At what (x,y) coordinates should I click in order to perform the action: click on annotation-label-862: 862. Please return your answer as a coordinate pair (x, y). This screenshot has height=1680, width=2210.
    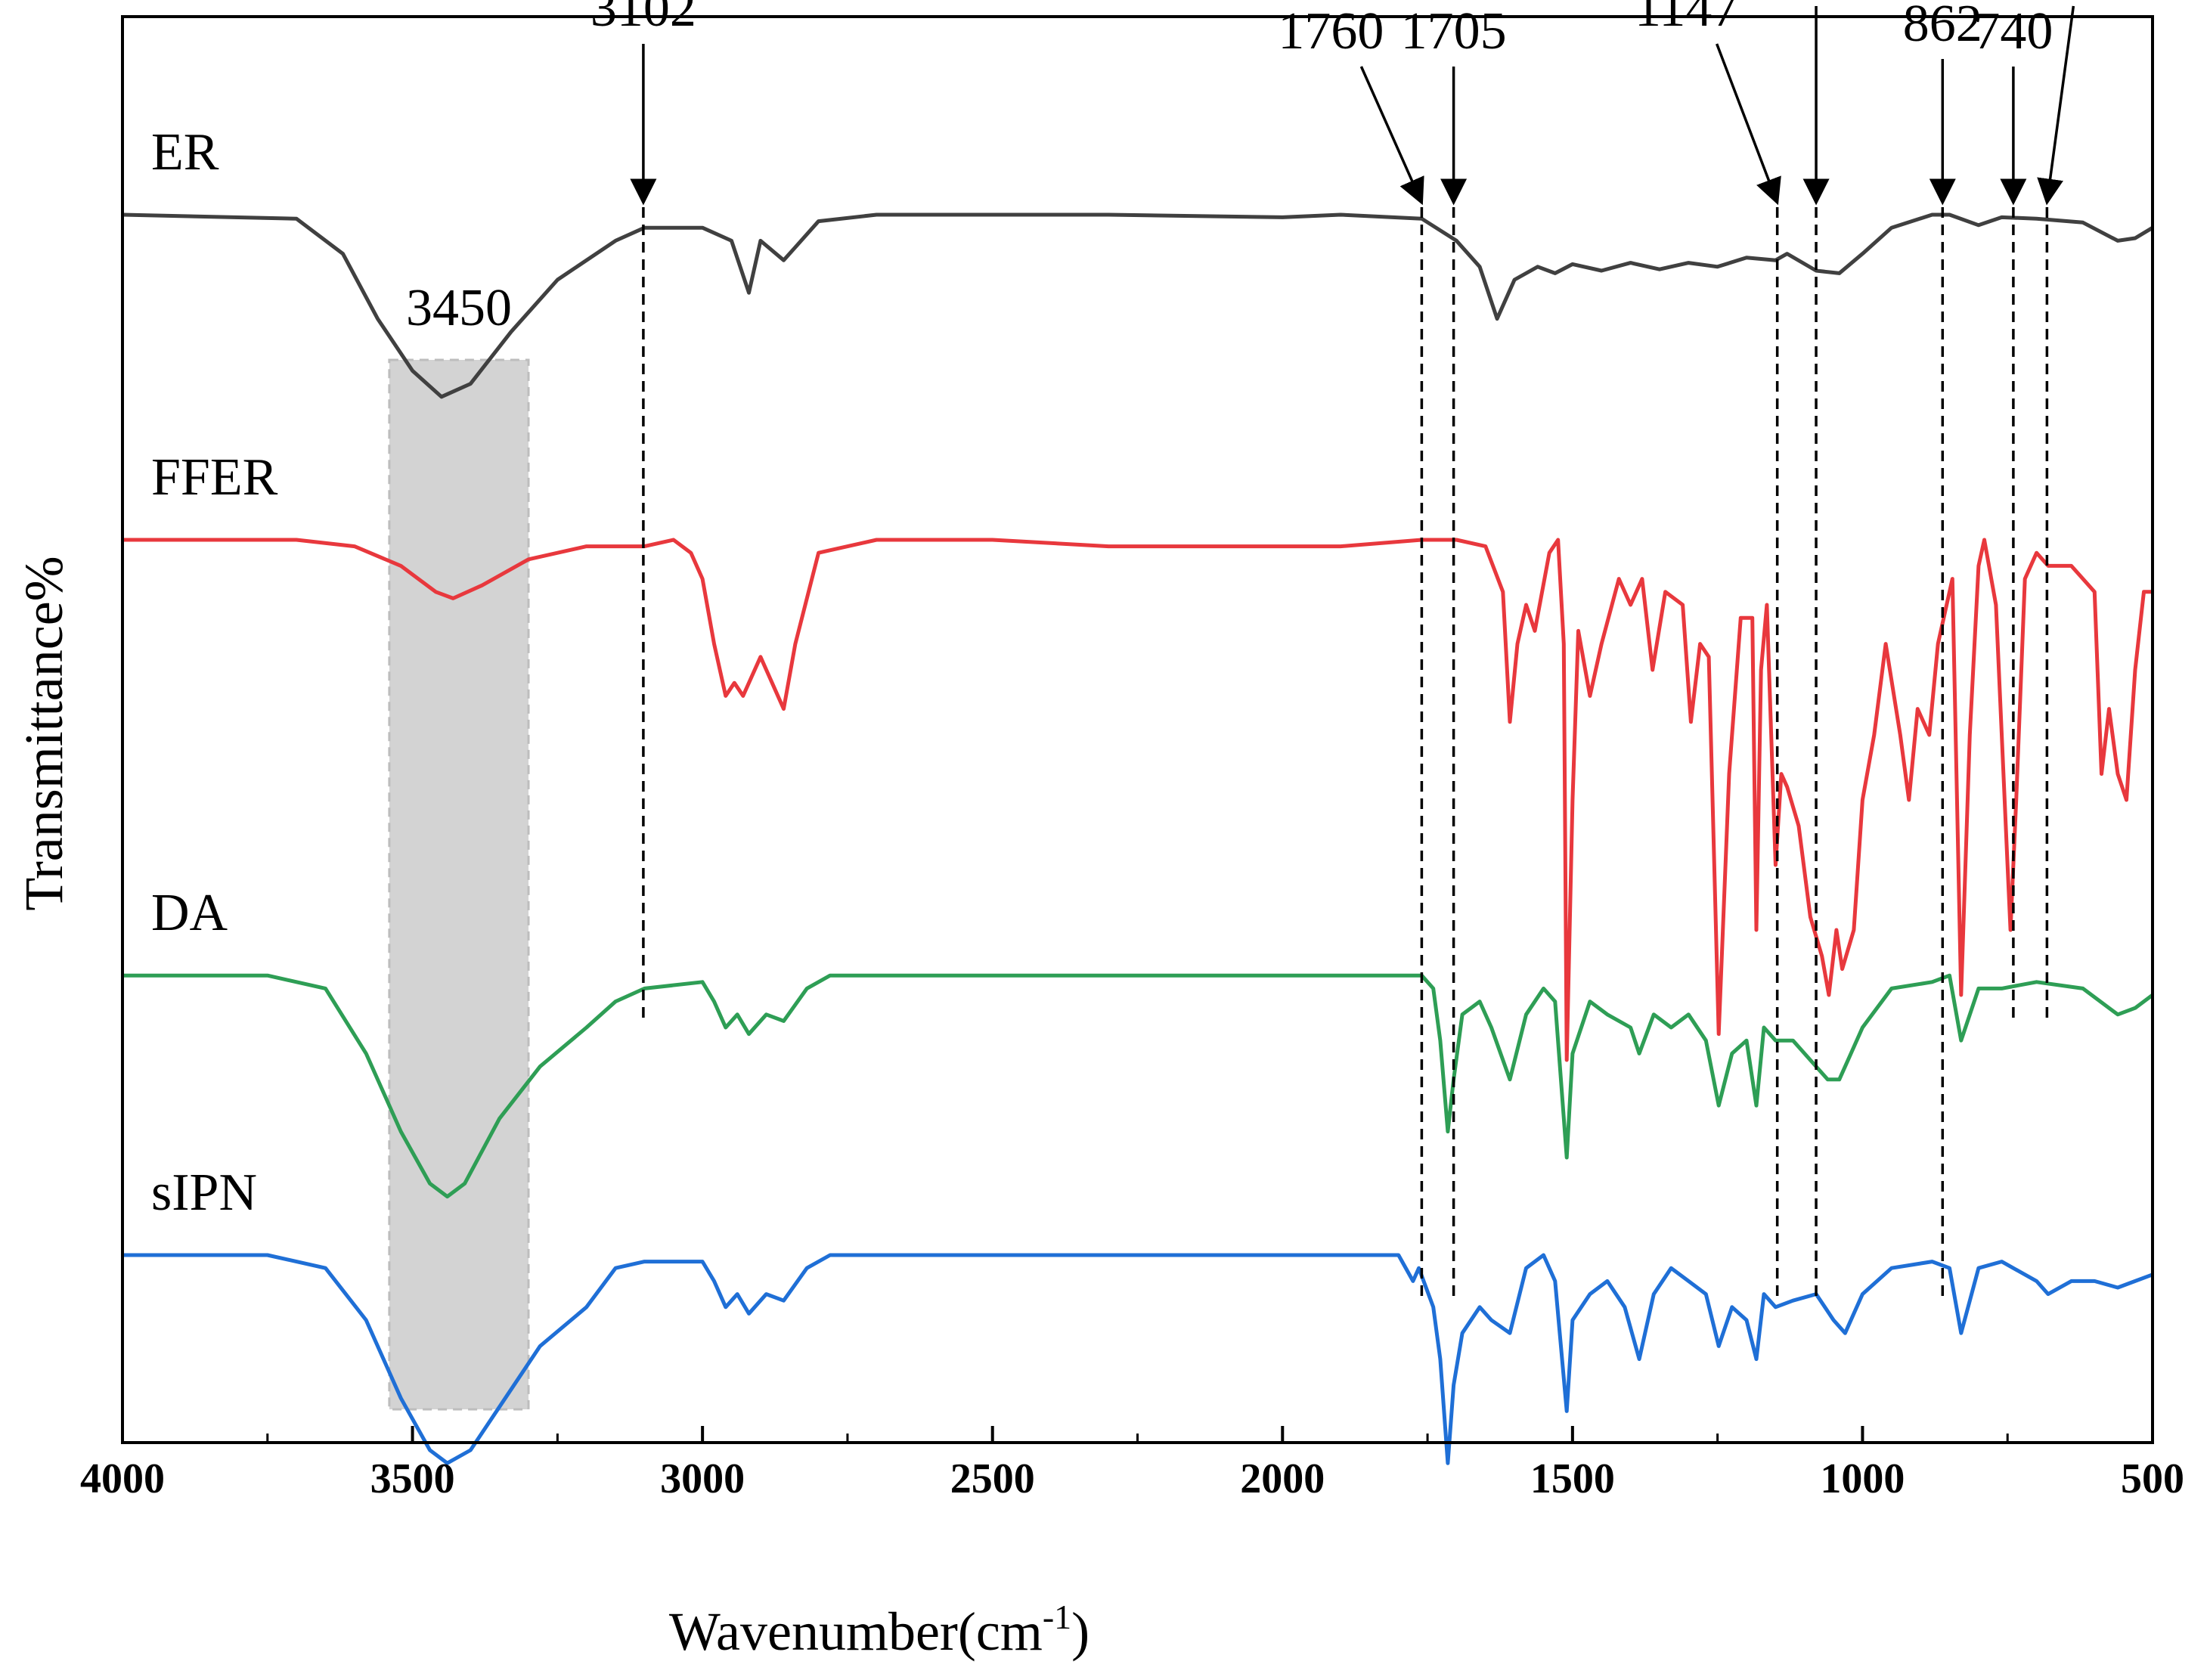
    Looking at the image, I should click on (1942, 26).